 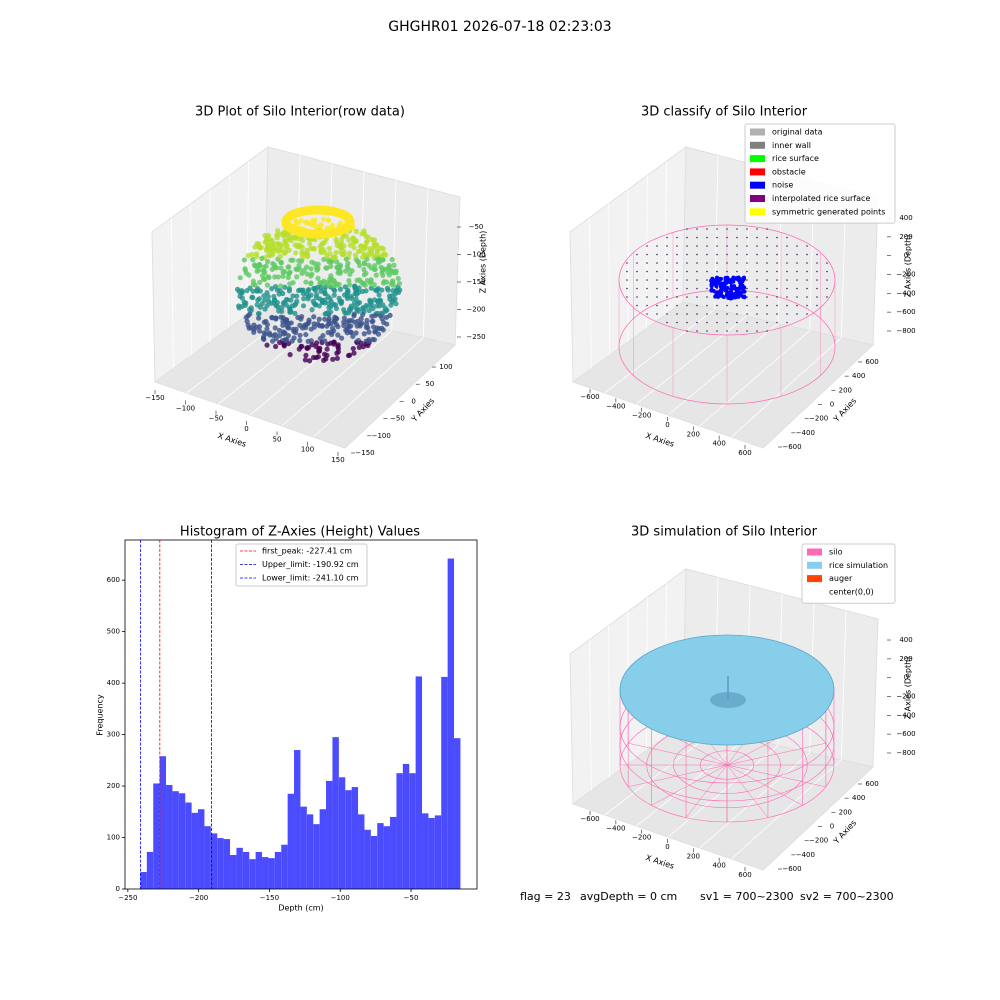 I want to click on y-tick-label: 400, so click(x=858, y=376).